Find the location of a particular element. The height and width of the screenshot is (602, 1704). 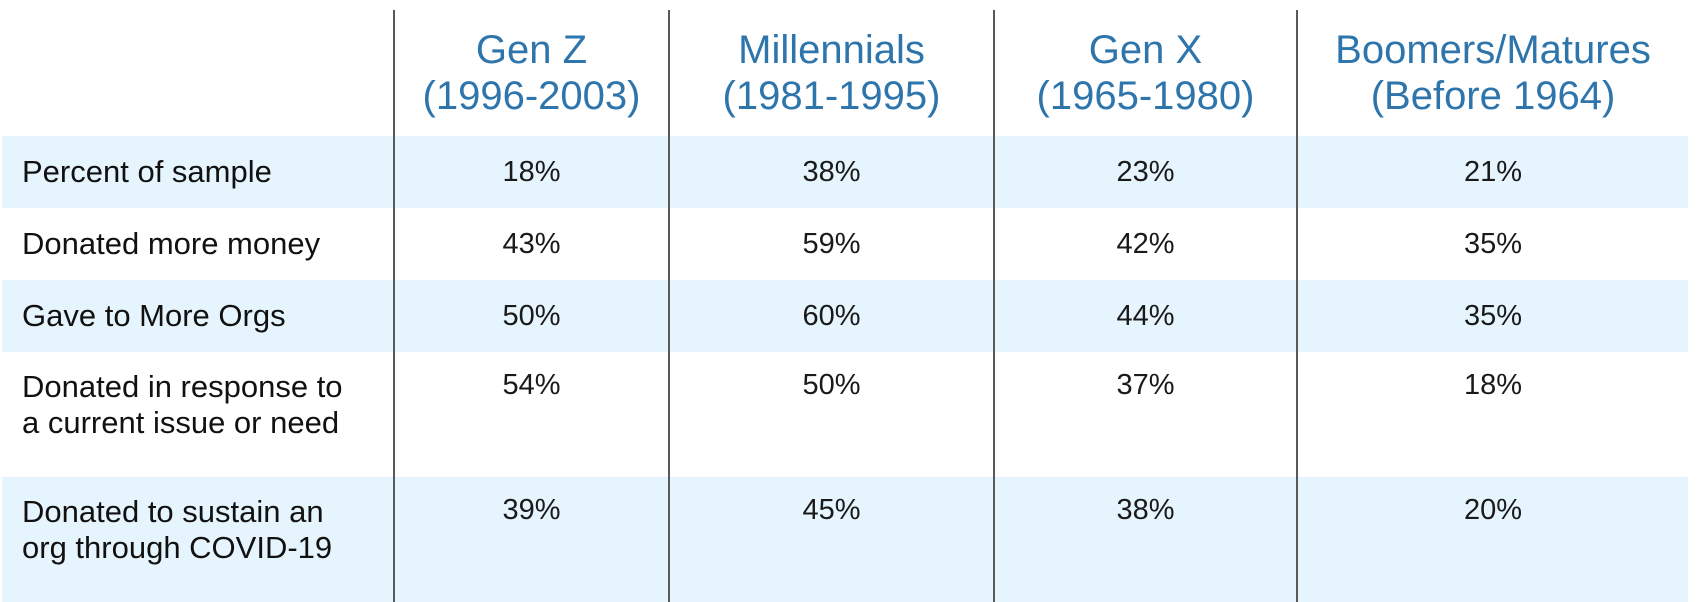

table-row: Percent of sample 18% 38% 23% 21% is located at coordinates (845, 172).